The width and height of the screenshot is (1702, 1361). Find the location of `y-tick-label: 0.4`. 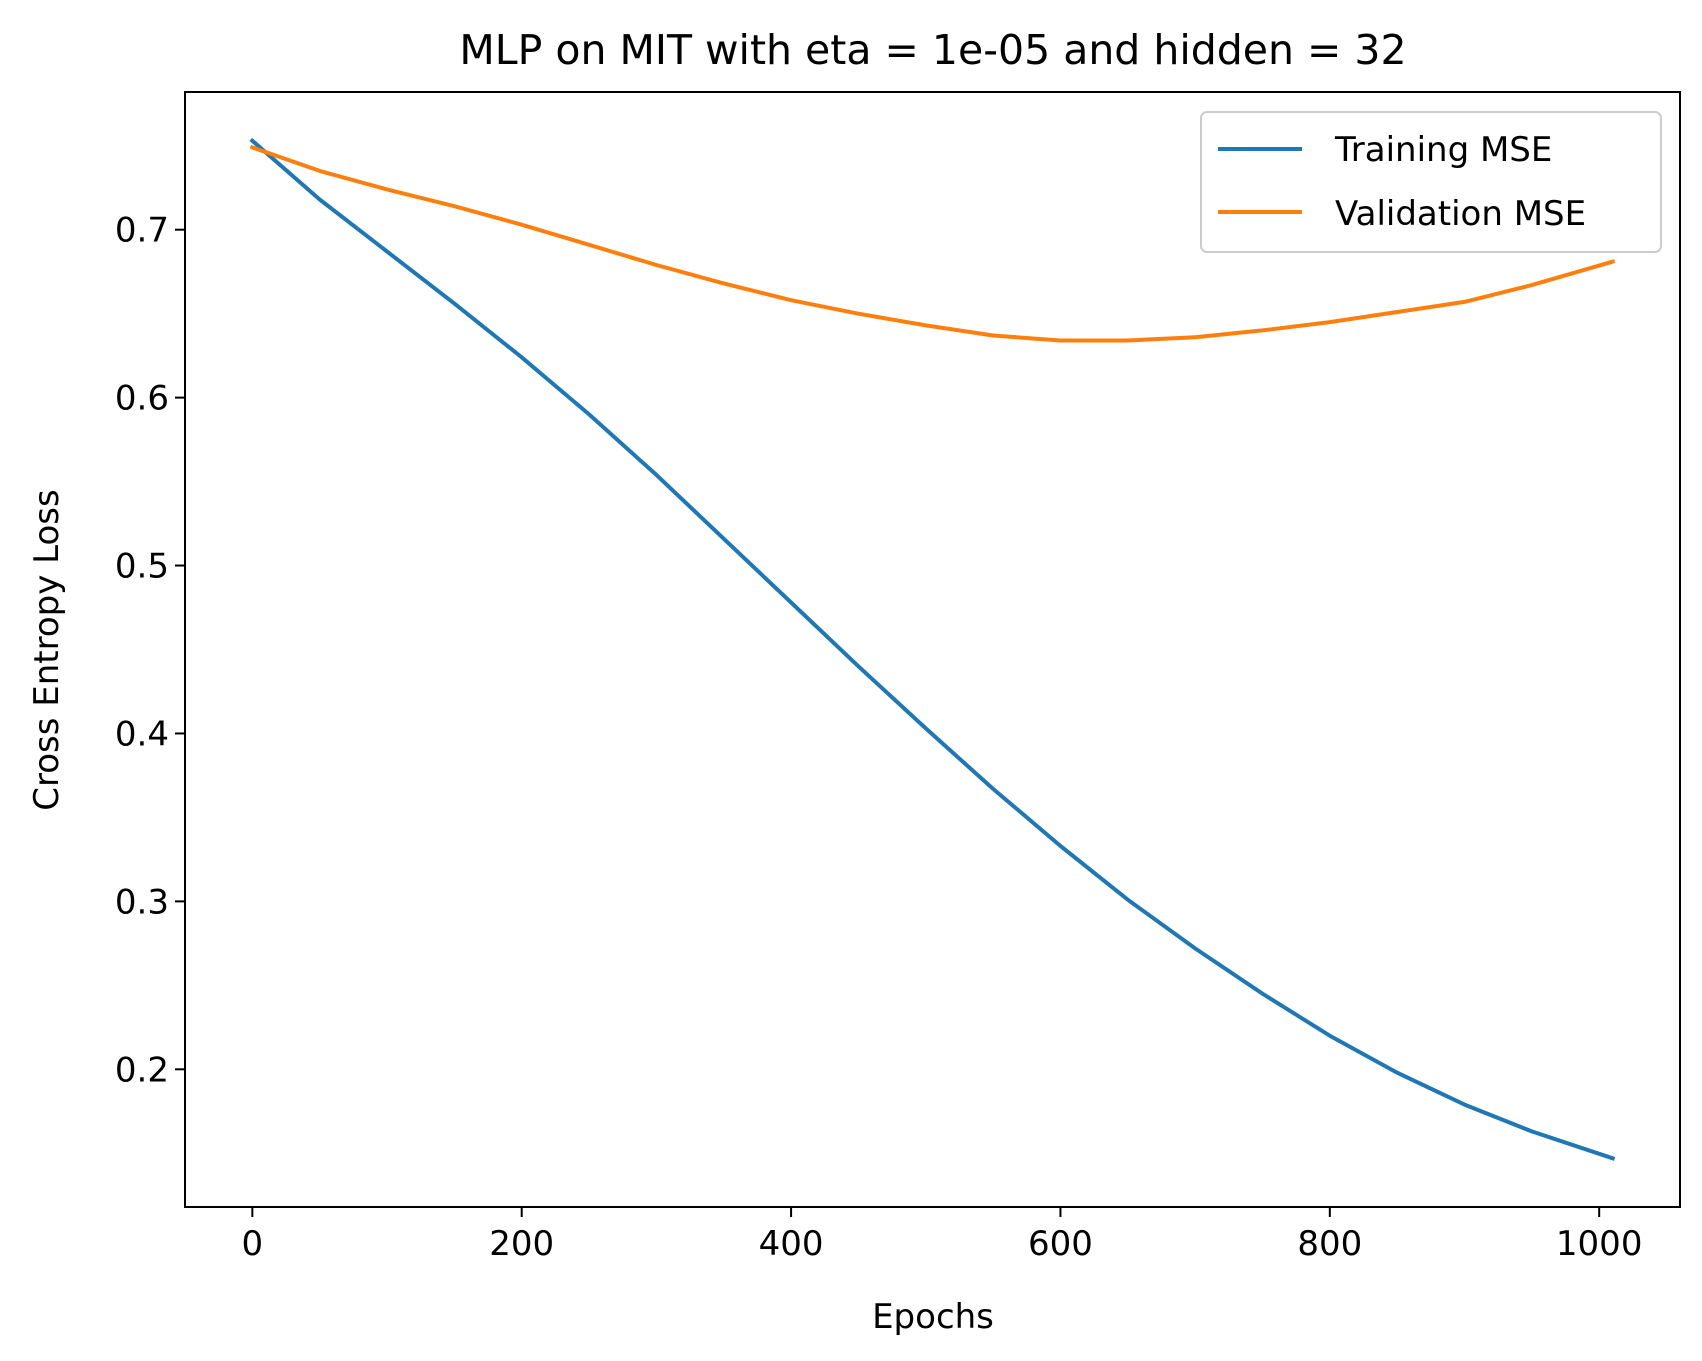

y-tick-label: 0.4 is located at coordinates (142, 734).